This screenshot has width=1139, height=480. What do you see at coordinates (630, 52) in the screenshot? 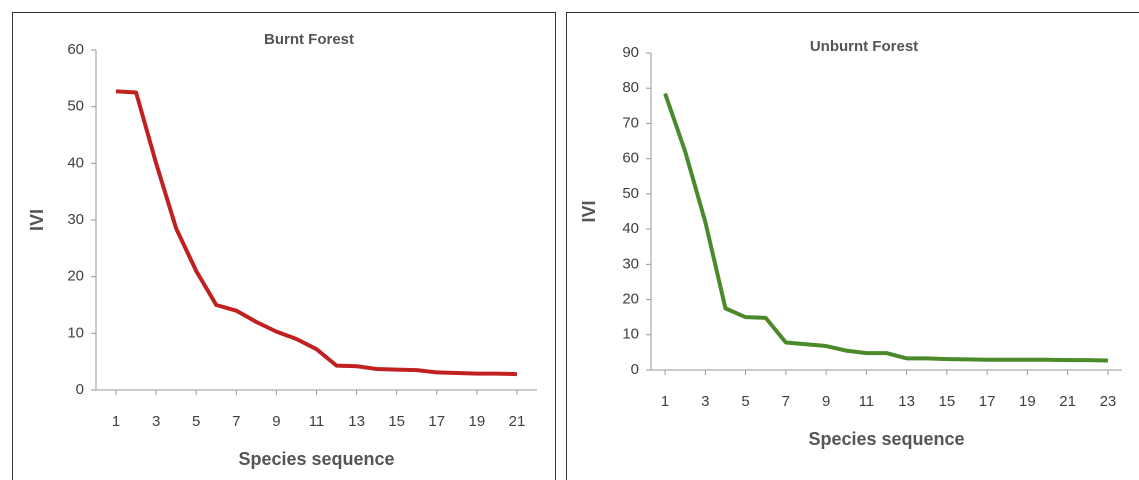
I see `y-tick-label: 90` at bounding box center [630, 52].